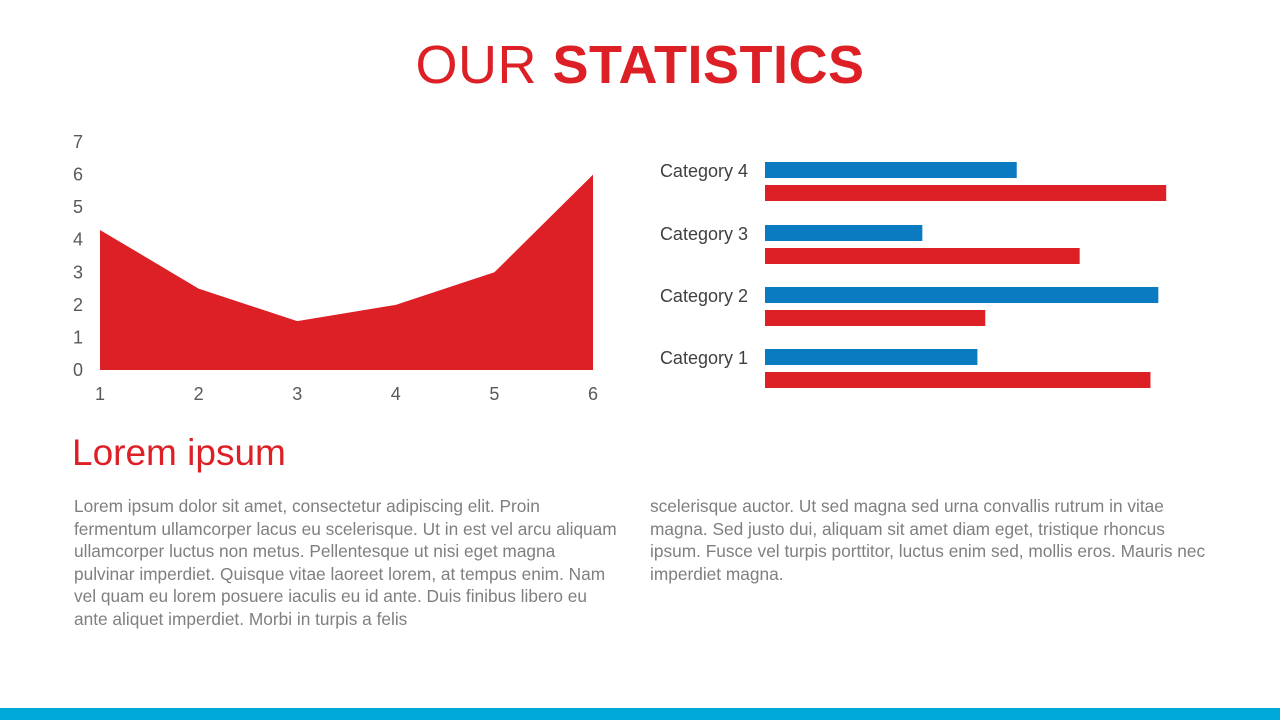 The image size is (1280, 720). What do you see at coordinates (346, 272) in the screenshot?
I see `area-series` at bounding box center [346, 272].